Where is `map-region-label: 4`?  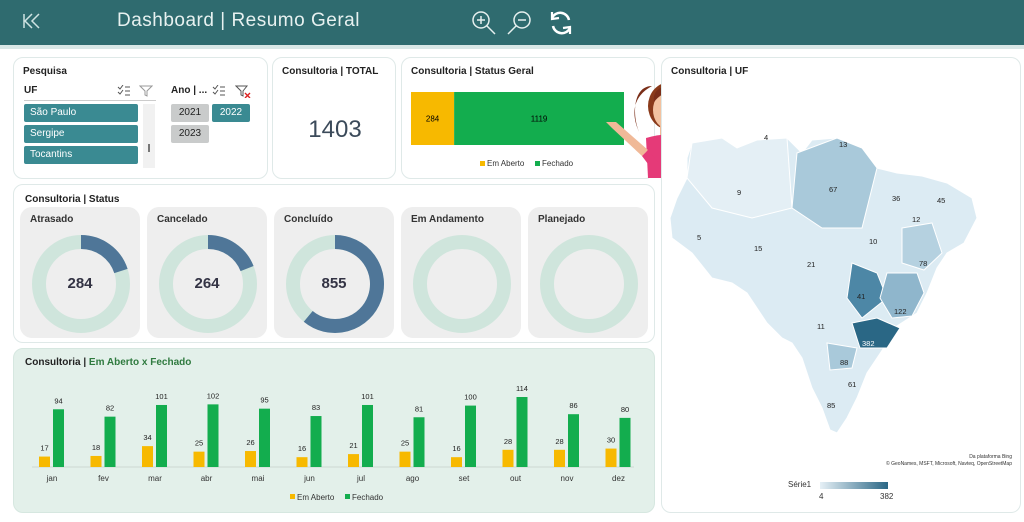
map-region-label: 4 is located at coordinates (766, 137).